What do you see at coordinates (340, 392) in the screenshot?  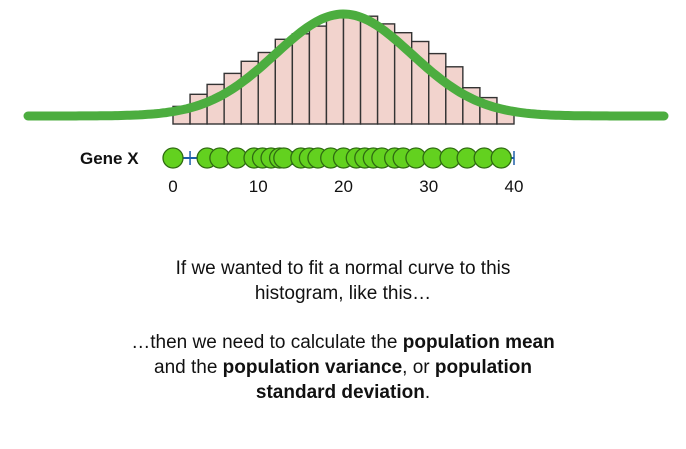 I see `standard-deviation-term: standard deviation` at bounding box center [340, 392].